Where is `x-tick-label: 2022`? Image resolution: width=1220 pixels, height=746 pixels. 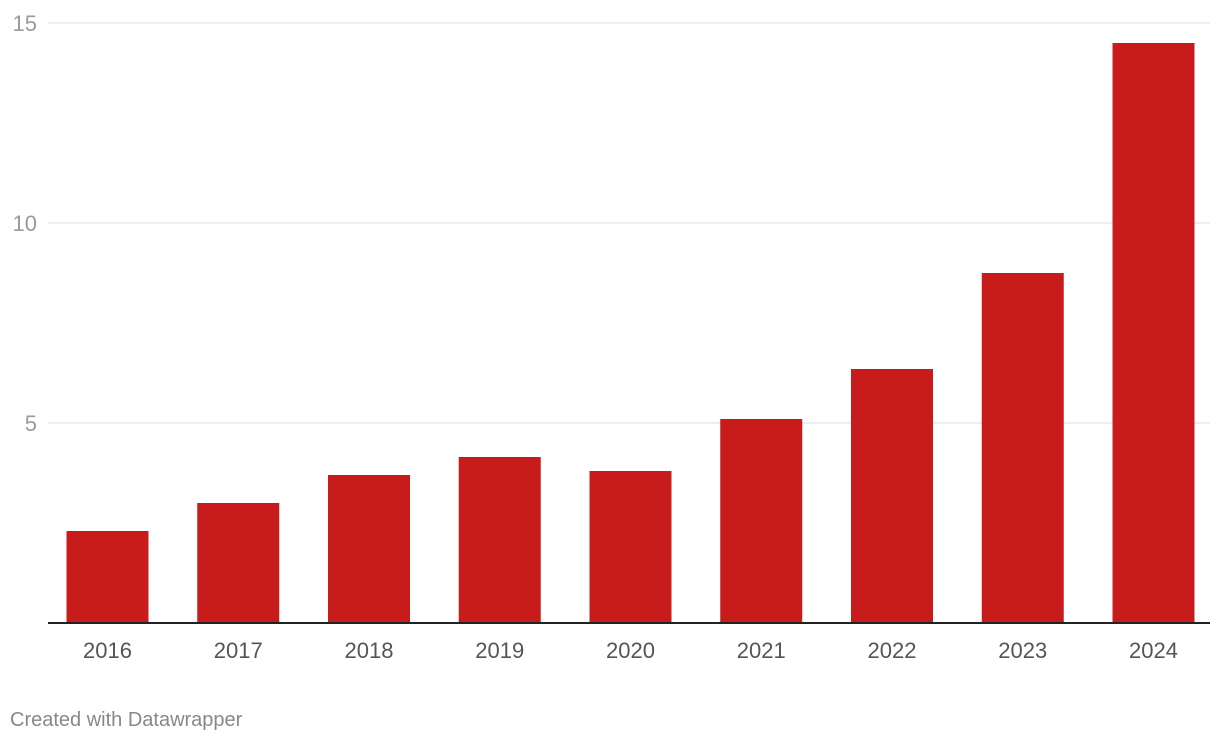 x-tick-label: 2022 is located at coordinates (892, 650).